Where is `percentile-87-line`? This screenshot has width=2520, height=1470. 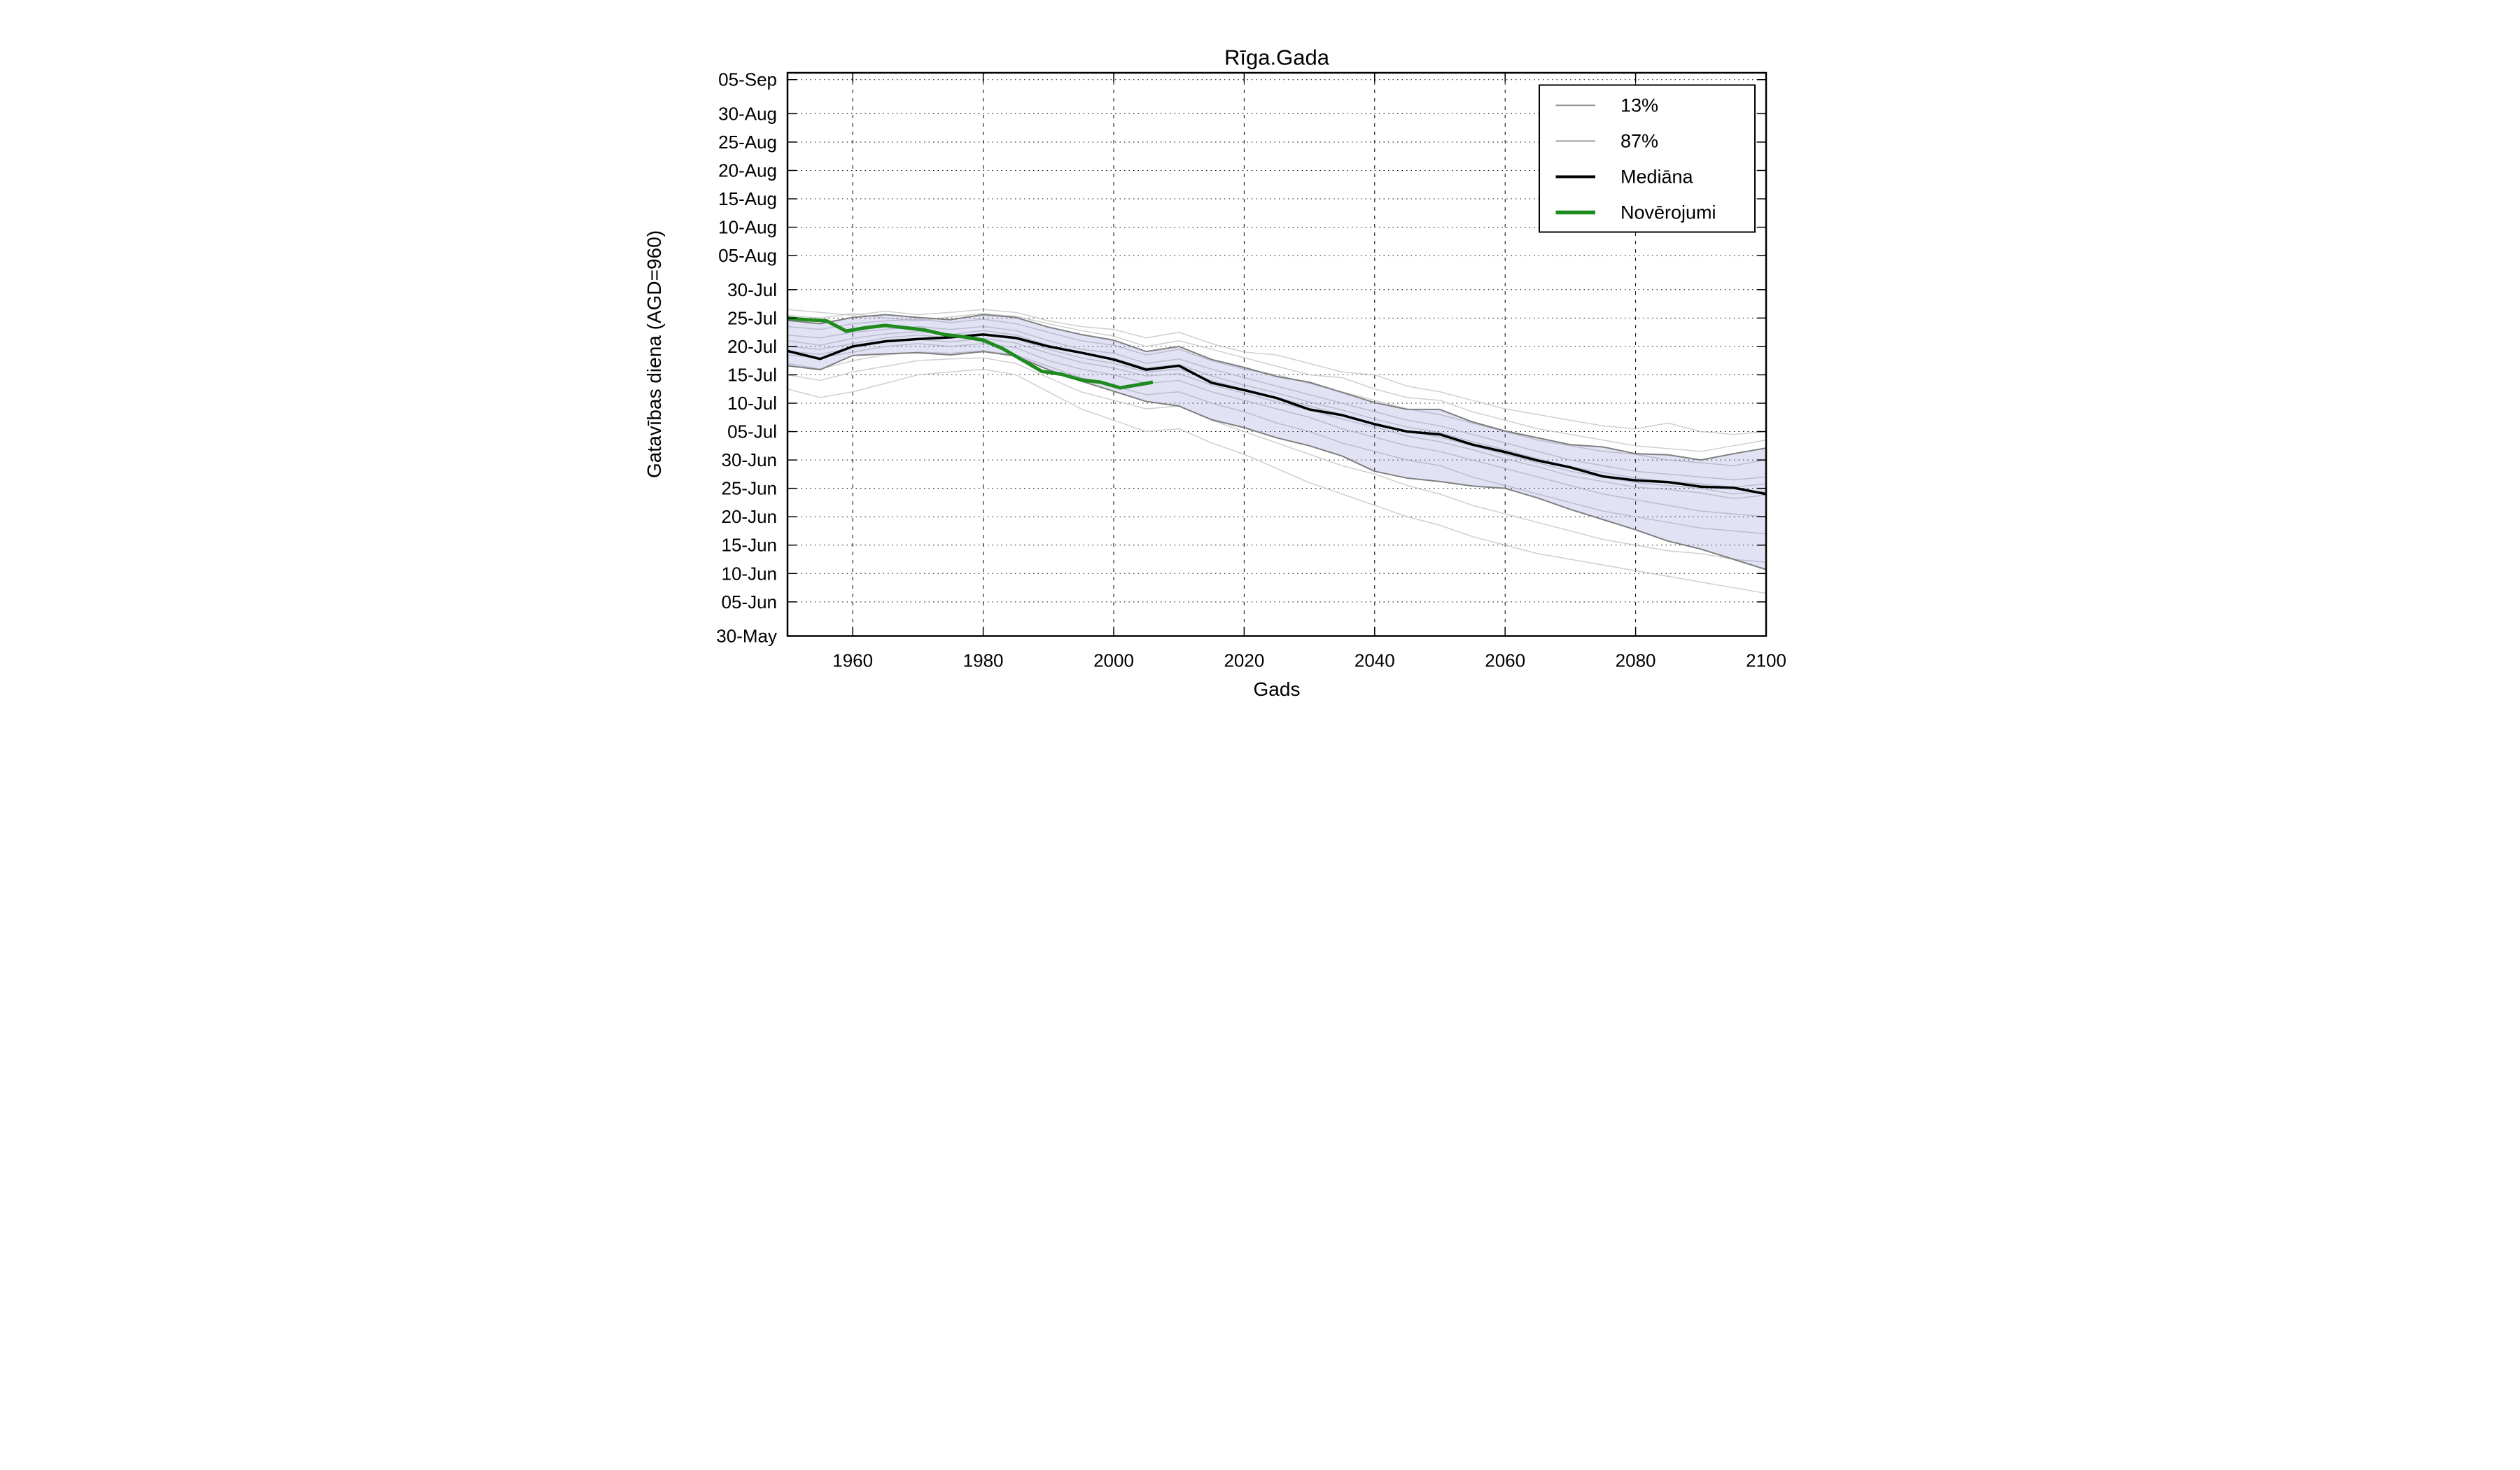
percentile-87-line is located at coordinates (1277, 387).